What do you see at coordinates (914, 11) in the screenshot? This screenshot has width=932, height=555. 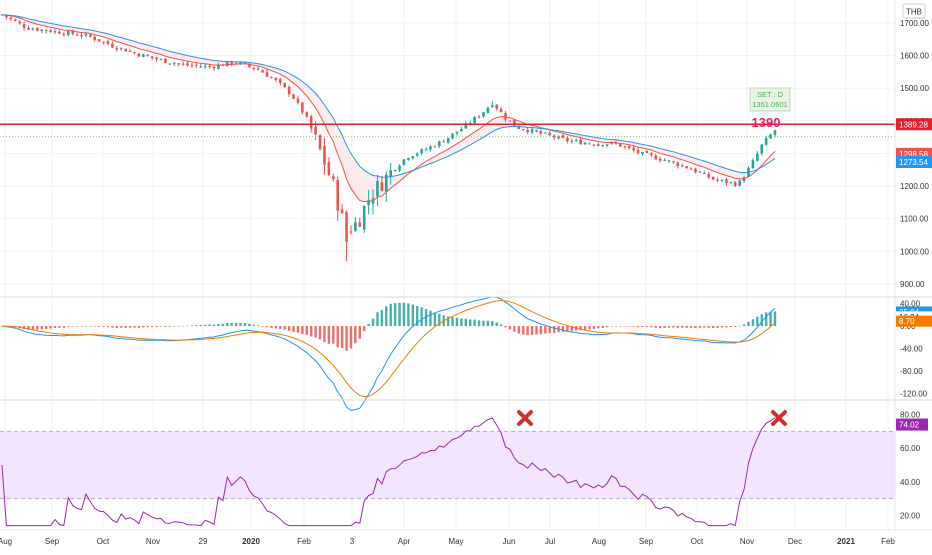 I see `currency-badge` at bounding box center [914, 11].